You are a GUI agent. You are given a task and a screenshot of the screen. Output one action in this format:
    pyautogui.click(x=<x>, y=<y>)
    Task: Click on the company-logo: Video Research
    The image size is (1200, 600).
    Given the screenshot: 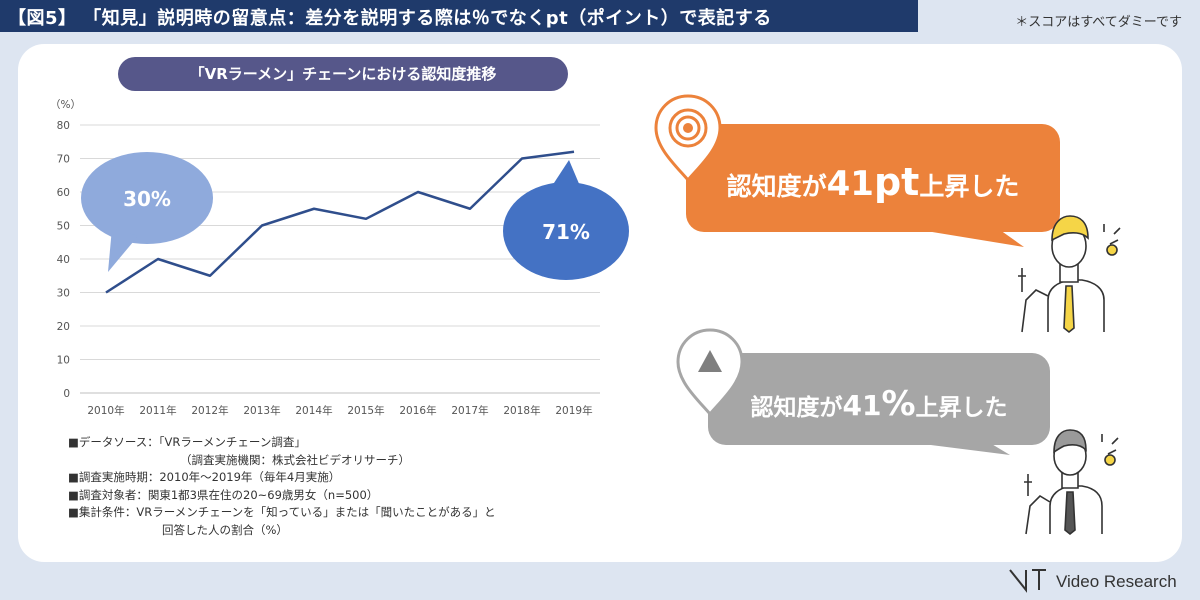 What is the action you would take?
    pyautogui.click(x=1093, y=581)
    